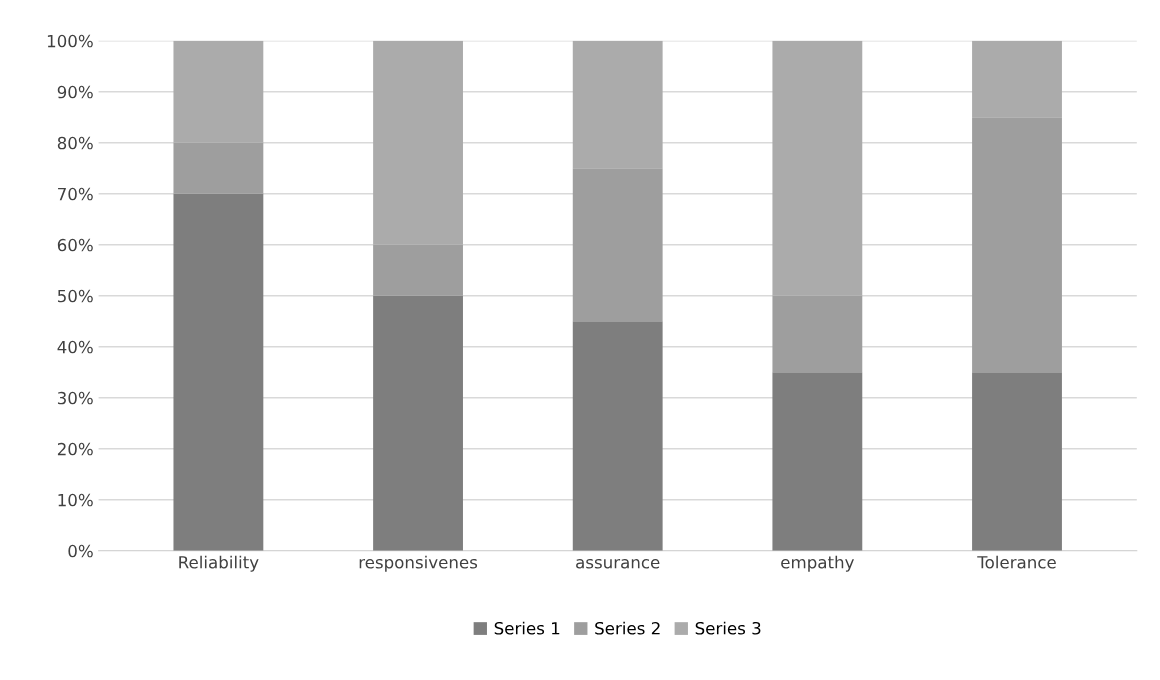  What do you see at coordinates (75, 500) in the screenshot?
I see `y-tick-label: 10%` at bounding box center [75, 500].